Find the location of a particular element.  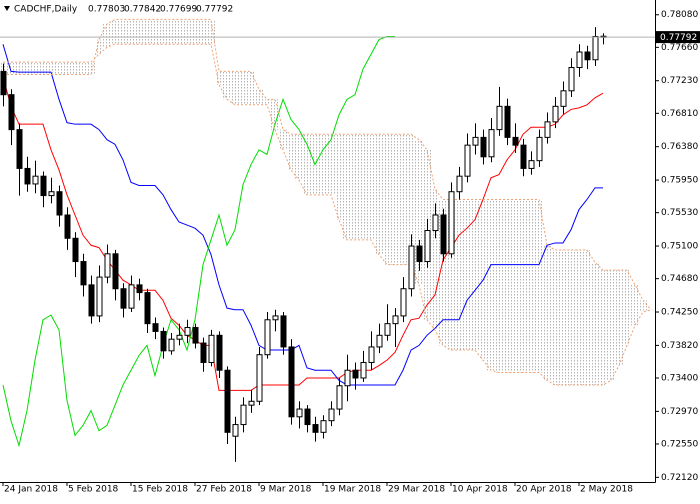

y-tick-label: 0.74250 is located at coordinates (679, 313).